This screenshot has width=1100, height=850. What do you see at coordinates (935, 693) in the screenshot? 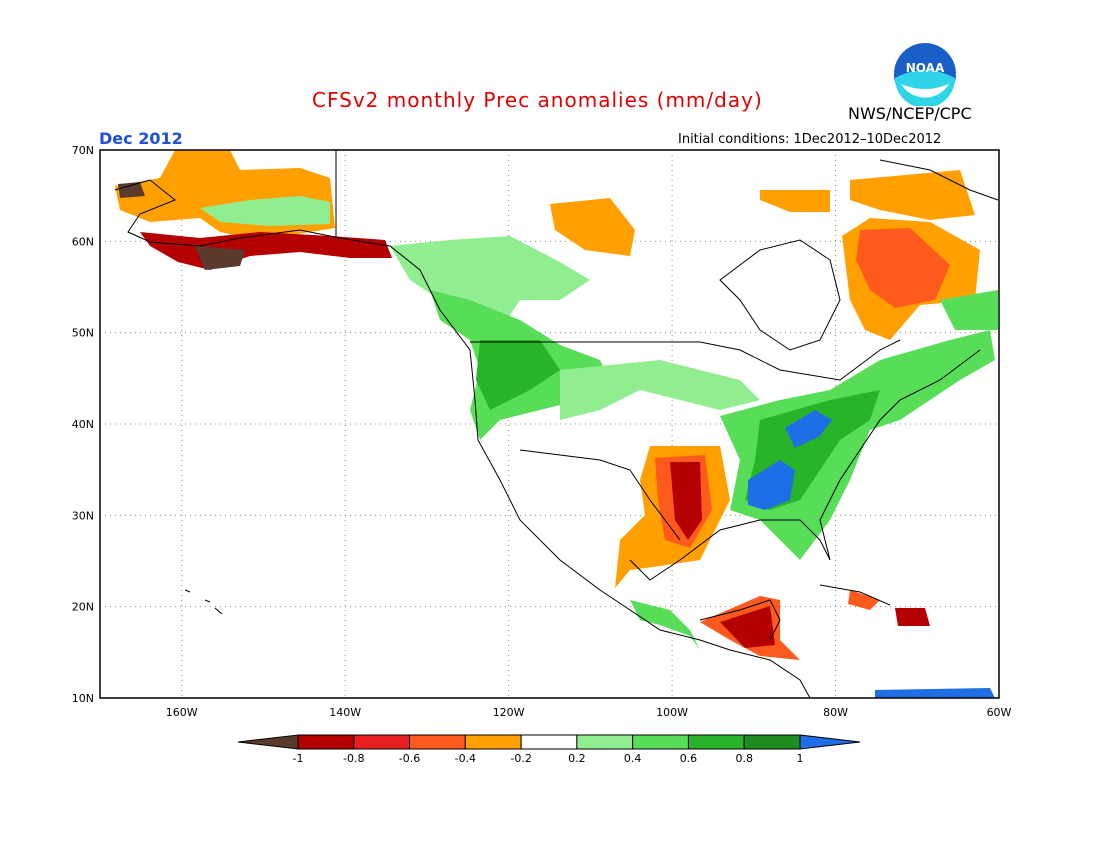
I see `anomaly-south-america` at bounding box center [935, 693].